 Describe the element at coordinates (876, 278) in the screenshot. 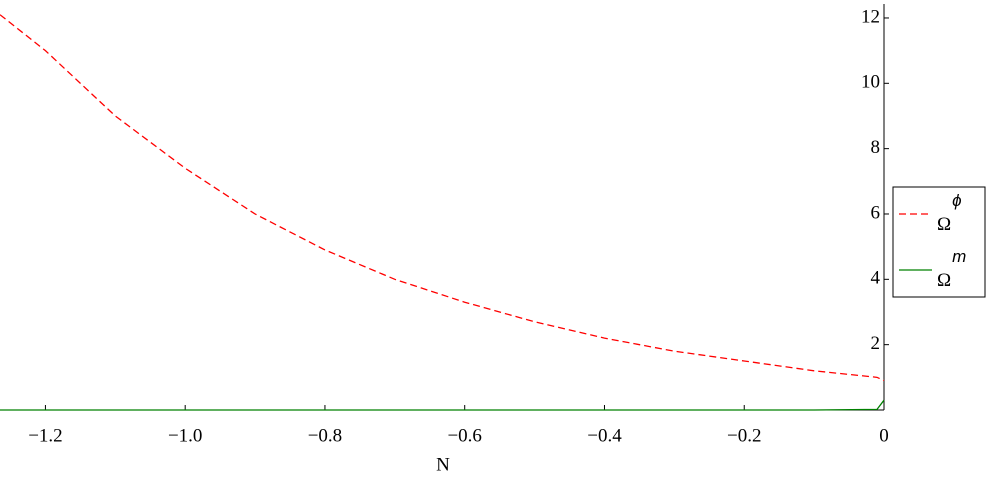

I see `y-tick-label: 4` at that location.